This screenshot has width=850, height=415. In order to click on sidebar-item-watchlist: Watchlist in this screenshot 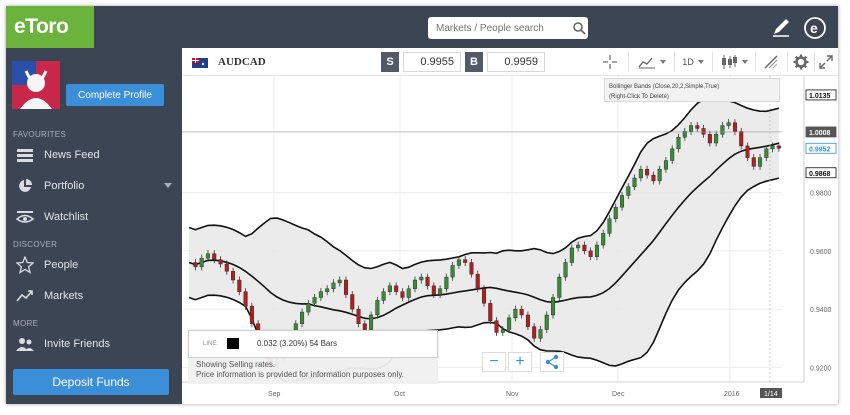, I will do `click(94, 217)`.